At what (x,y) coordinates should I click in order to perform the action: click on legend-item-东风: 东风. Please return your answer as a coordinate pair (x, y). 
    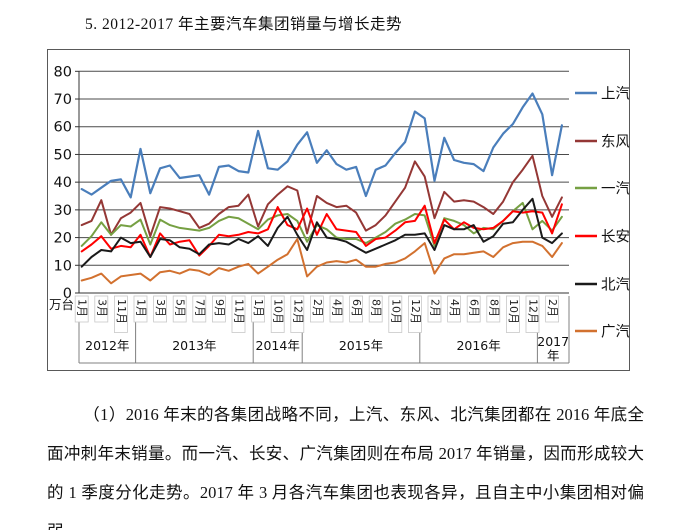
    Looking at the image, I should click on (602, 142).